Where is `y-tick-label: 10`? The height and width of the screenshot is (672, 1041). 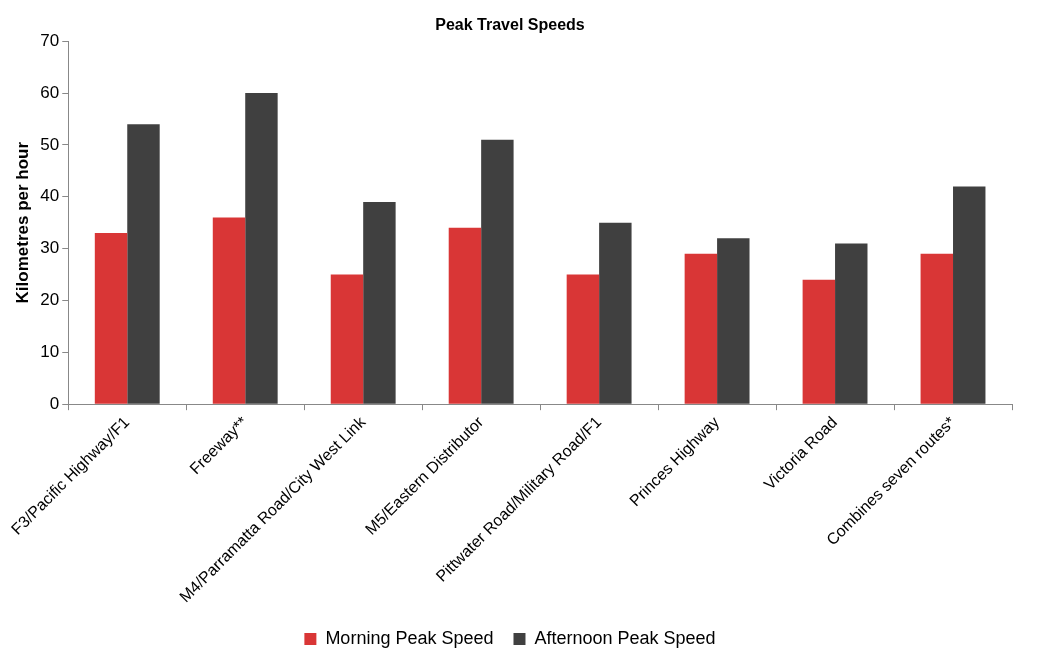 y-tick-label: 10 is located at coordinates (50, 352).